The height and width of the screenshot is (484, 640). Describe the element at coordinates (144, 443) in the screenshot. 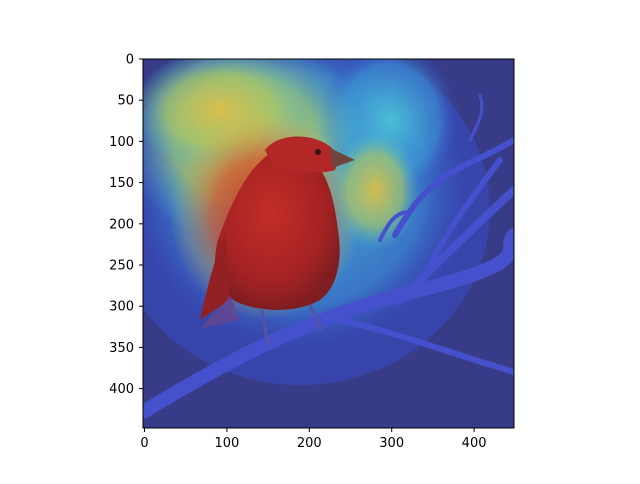

I see `x-tick-label: 0` at that location.